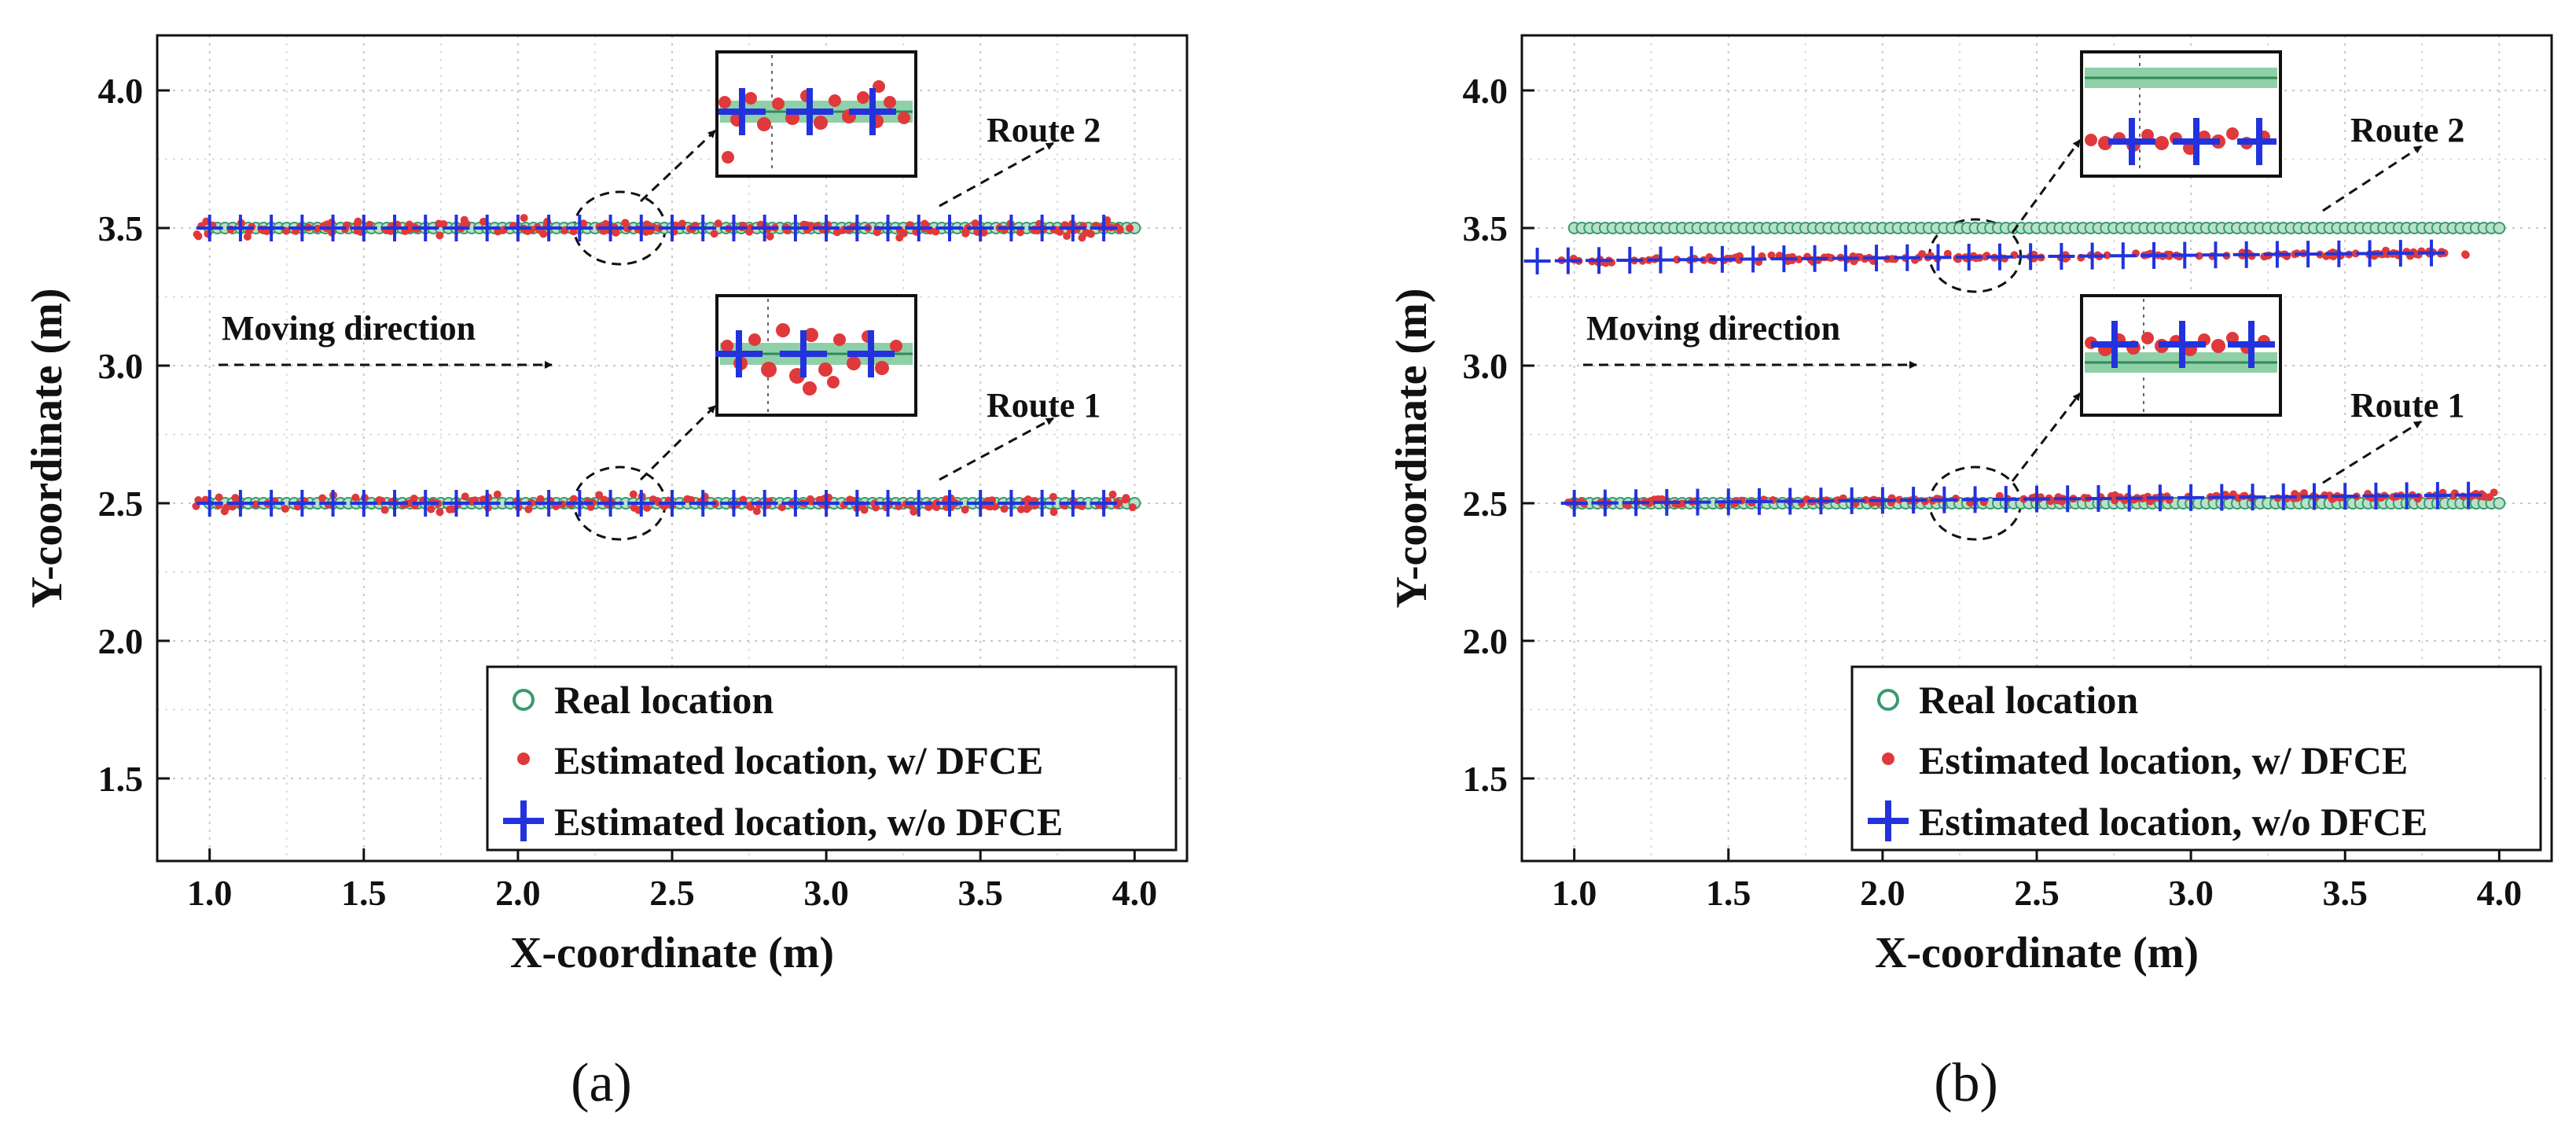 Image resolution: width=2576 pixels, height=1137 pixels. What do you see at coordinates (2037, 953) in the screenshot?
I see `x-axis-label: X-coordinate (m)` at bounding box center [2037, 953].